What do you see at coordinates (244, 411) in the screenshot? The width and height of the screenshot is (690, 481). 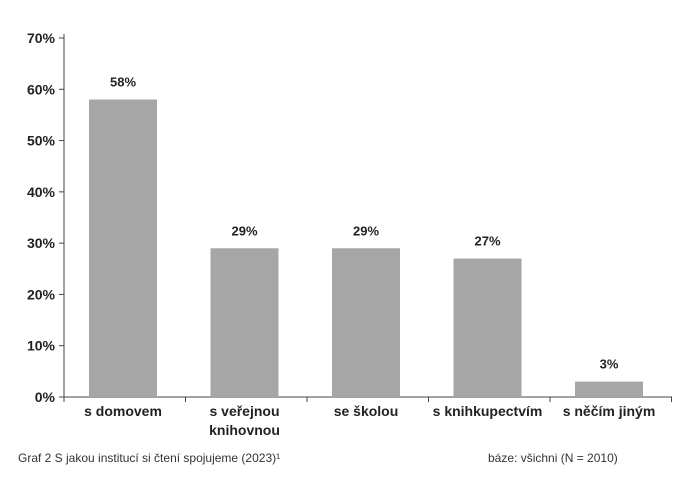 I see `x-category-label-line: s veřejnou` at bounding box center [244, 411].